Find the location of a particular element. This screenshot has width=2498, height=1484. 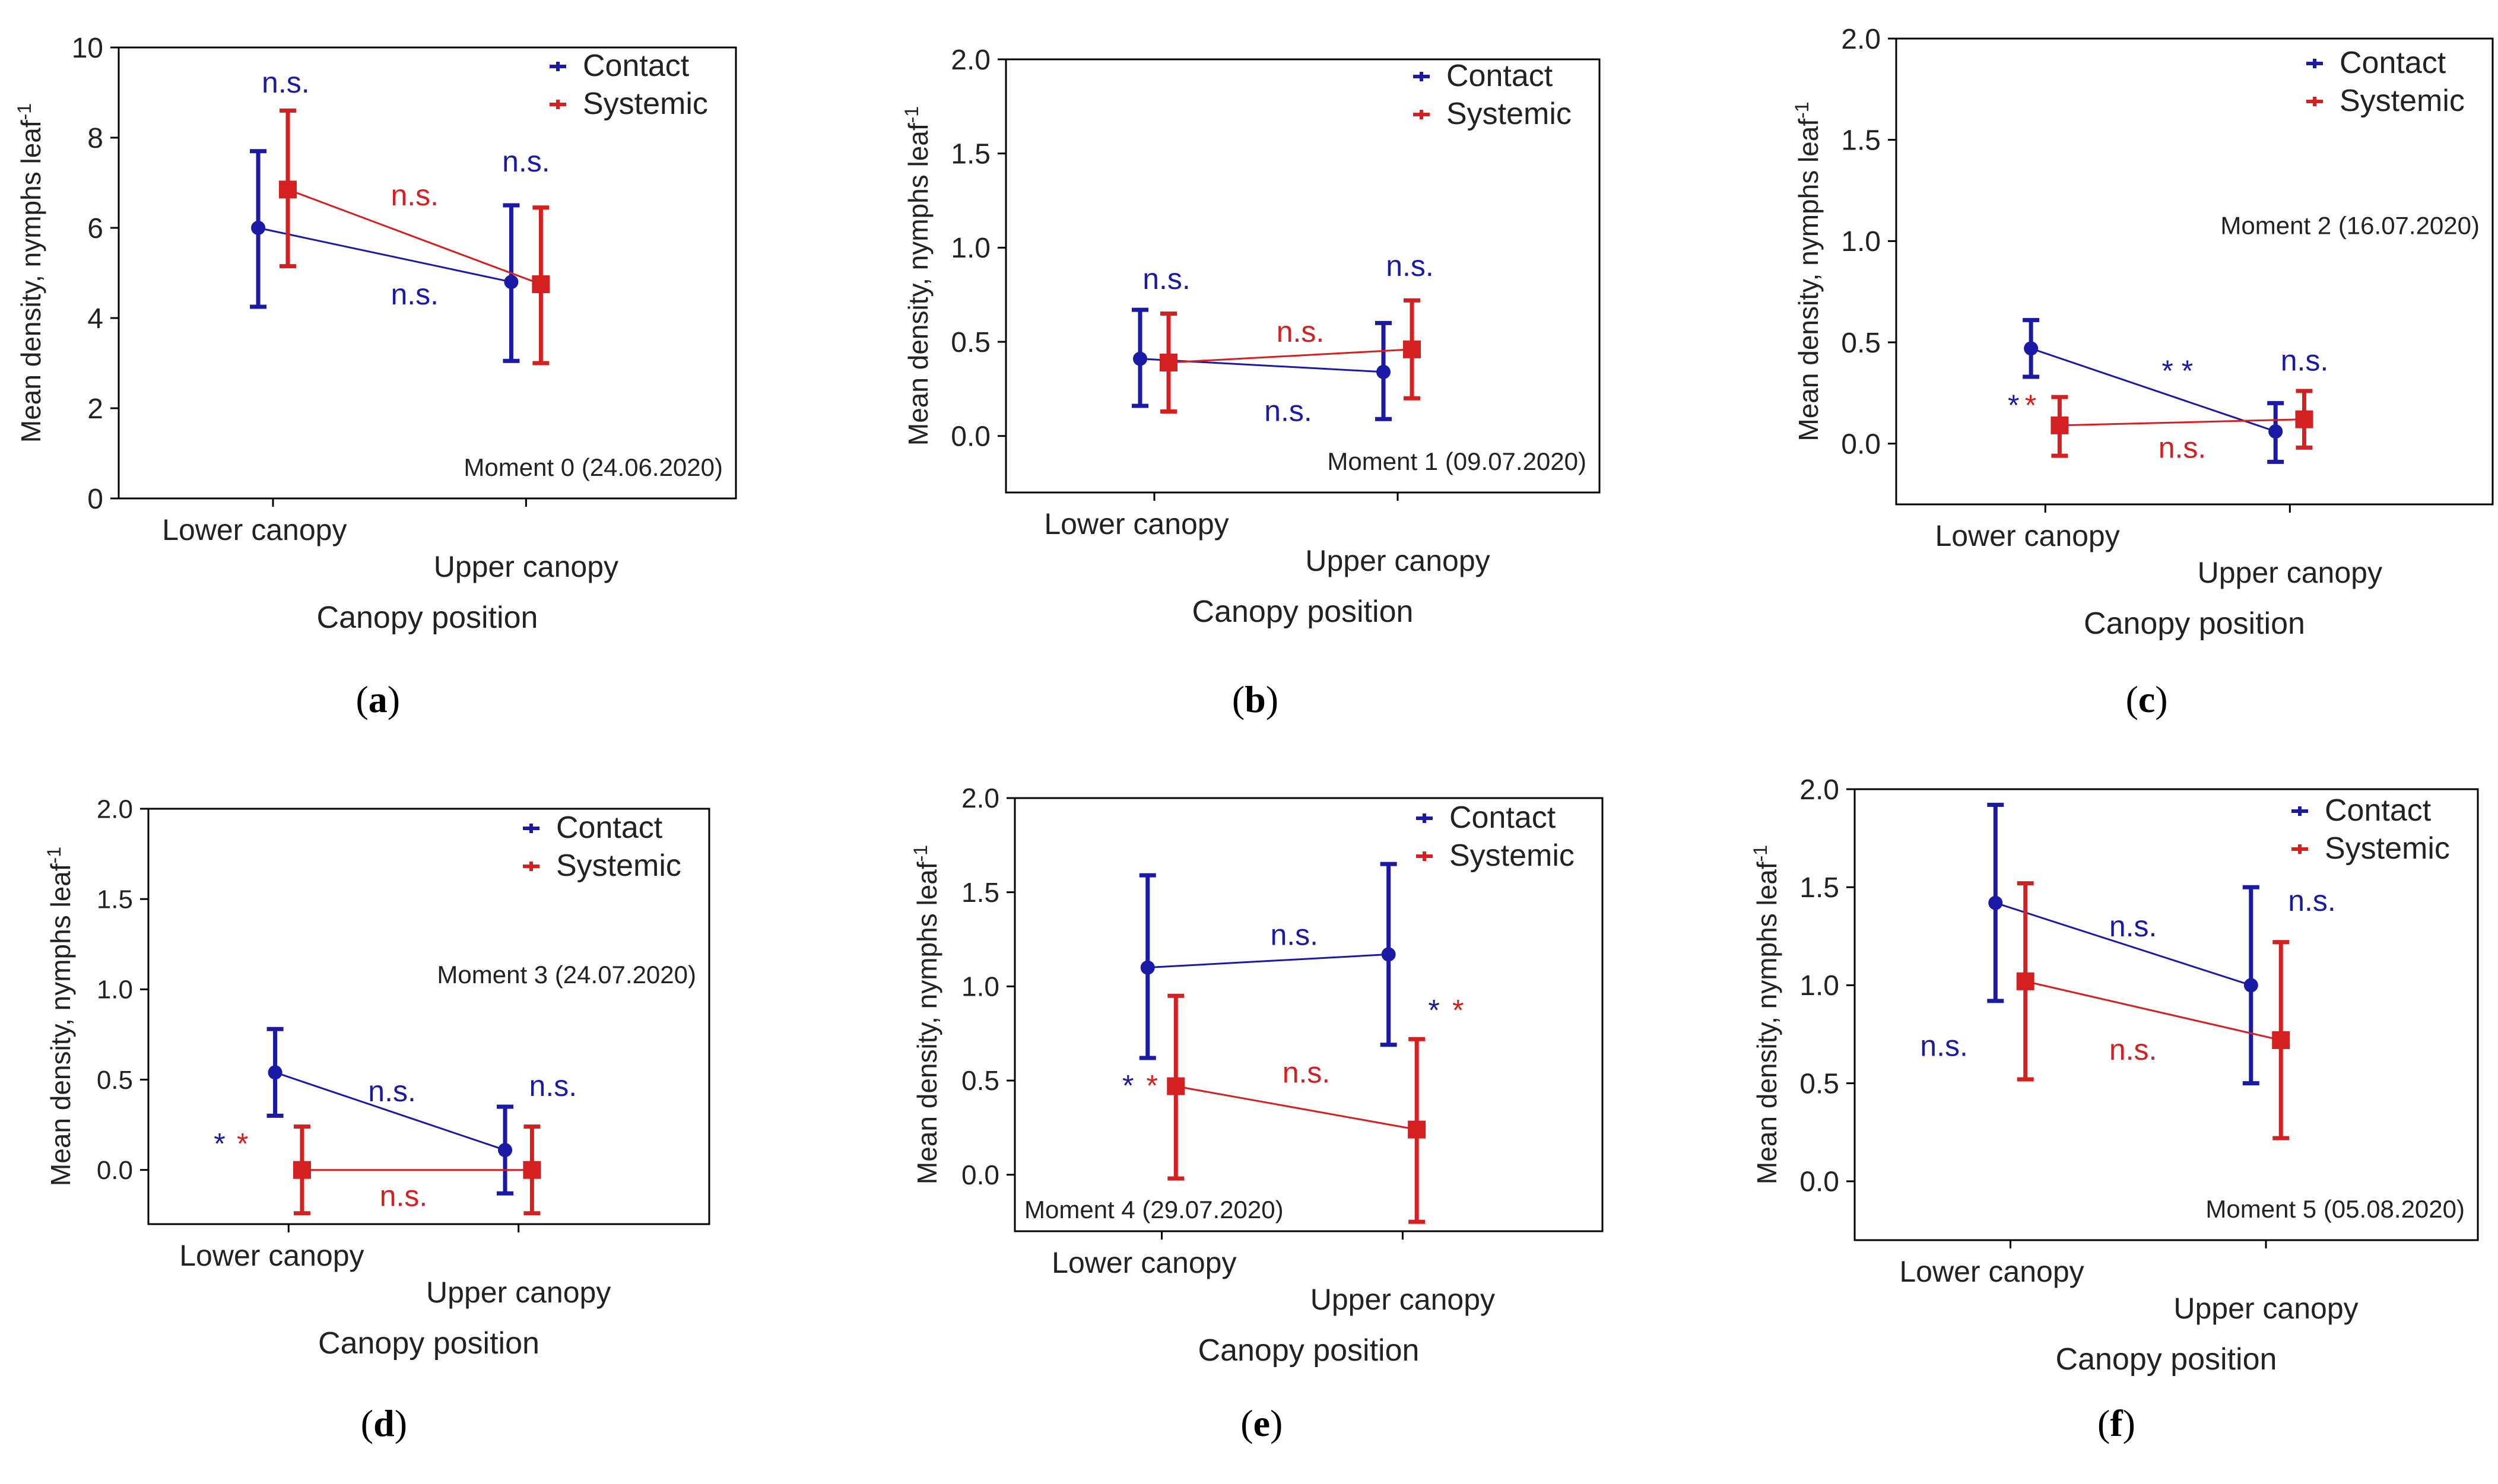

y-tick-label: 0 is located at coordinates (95, 499).